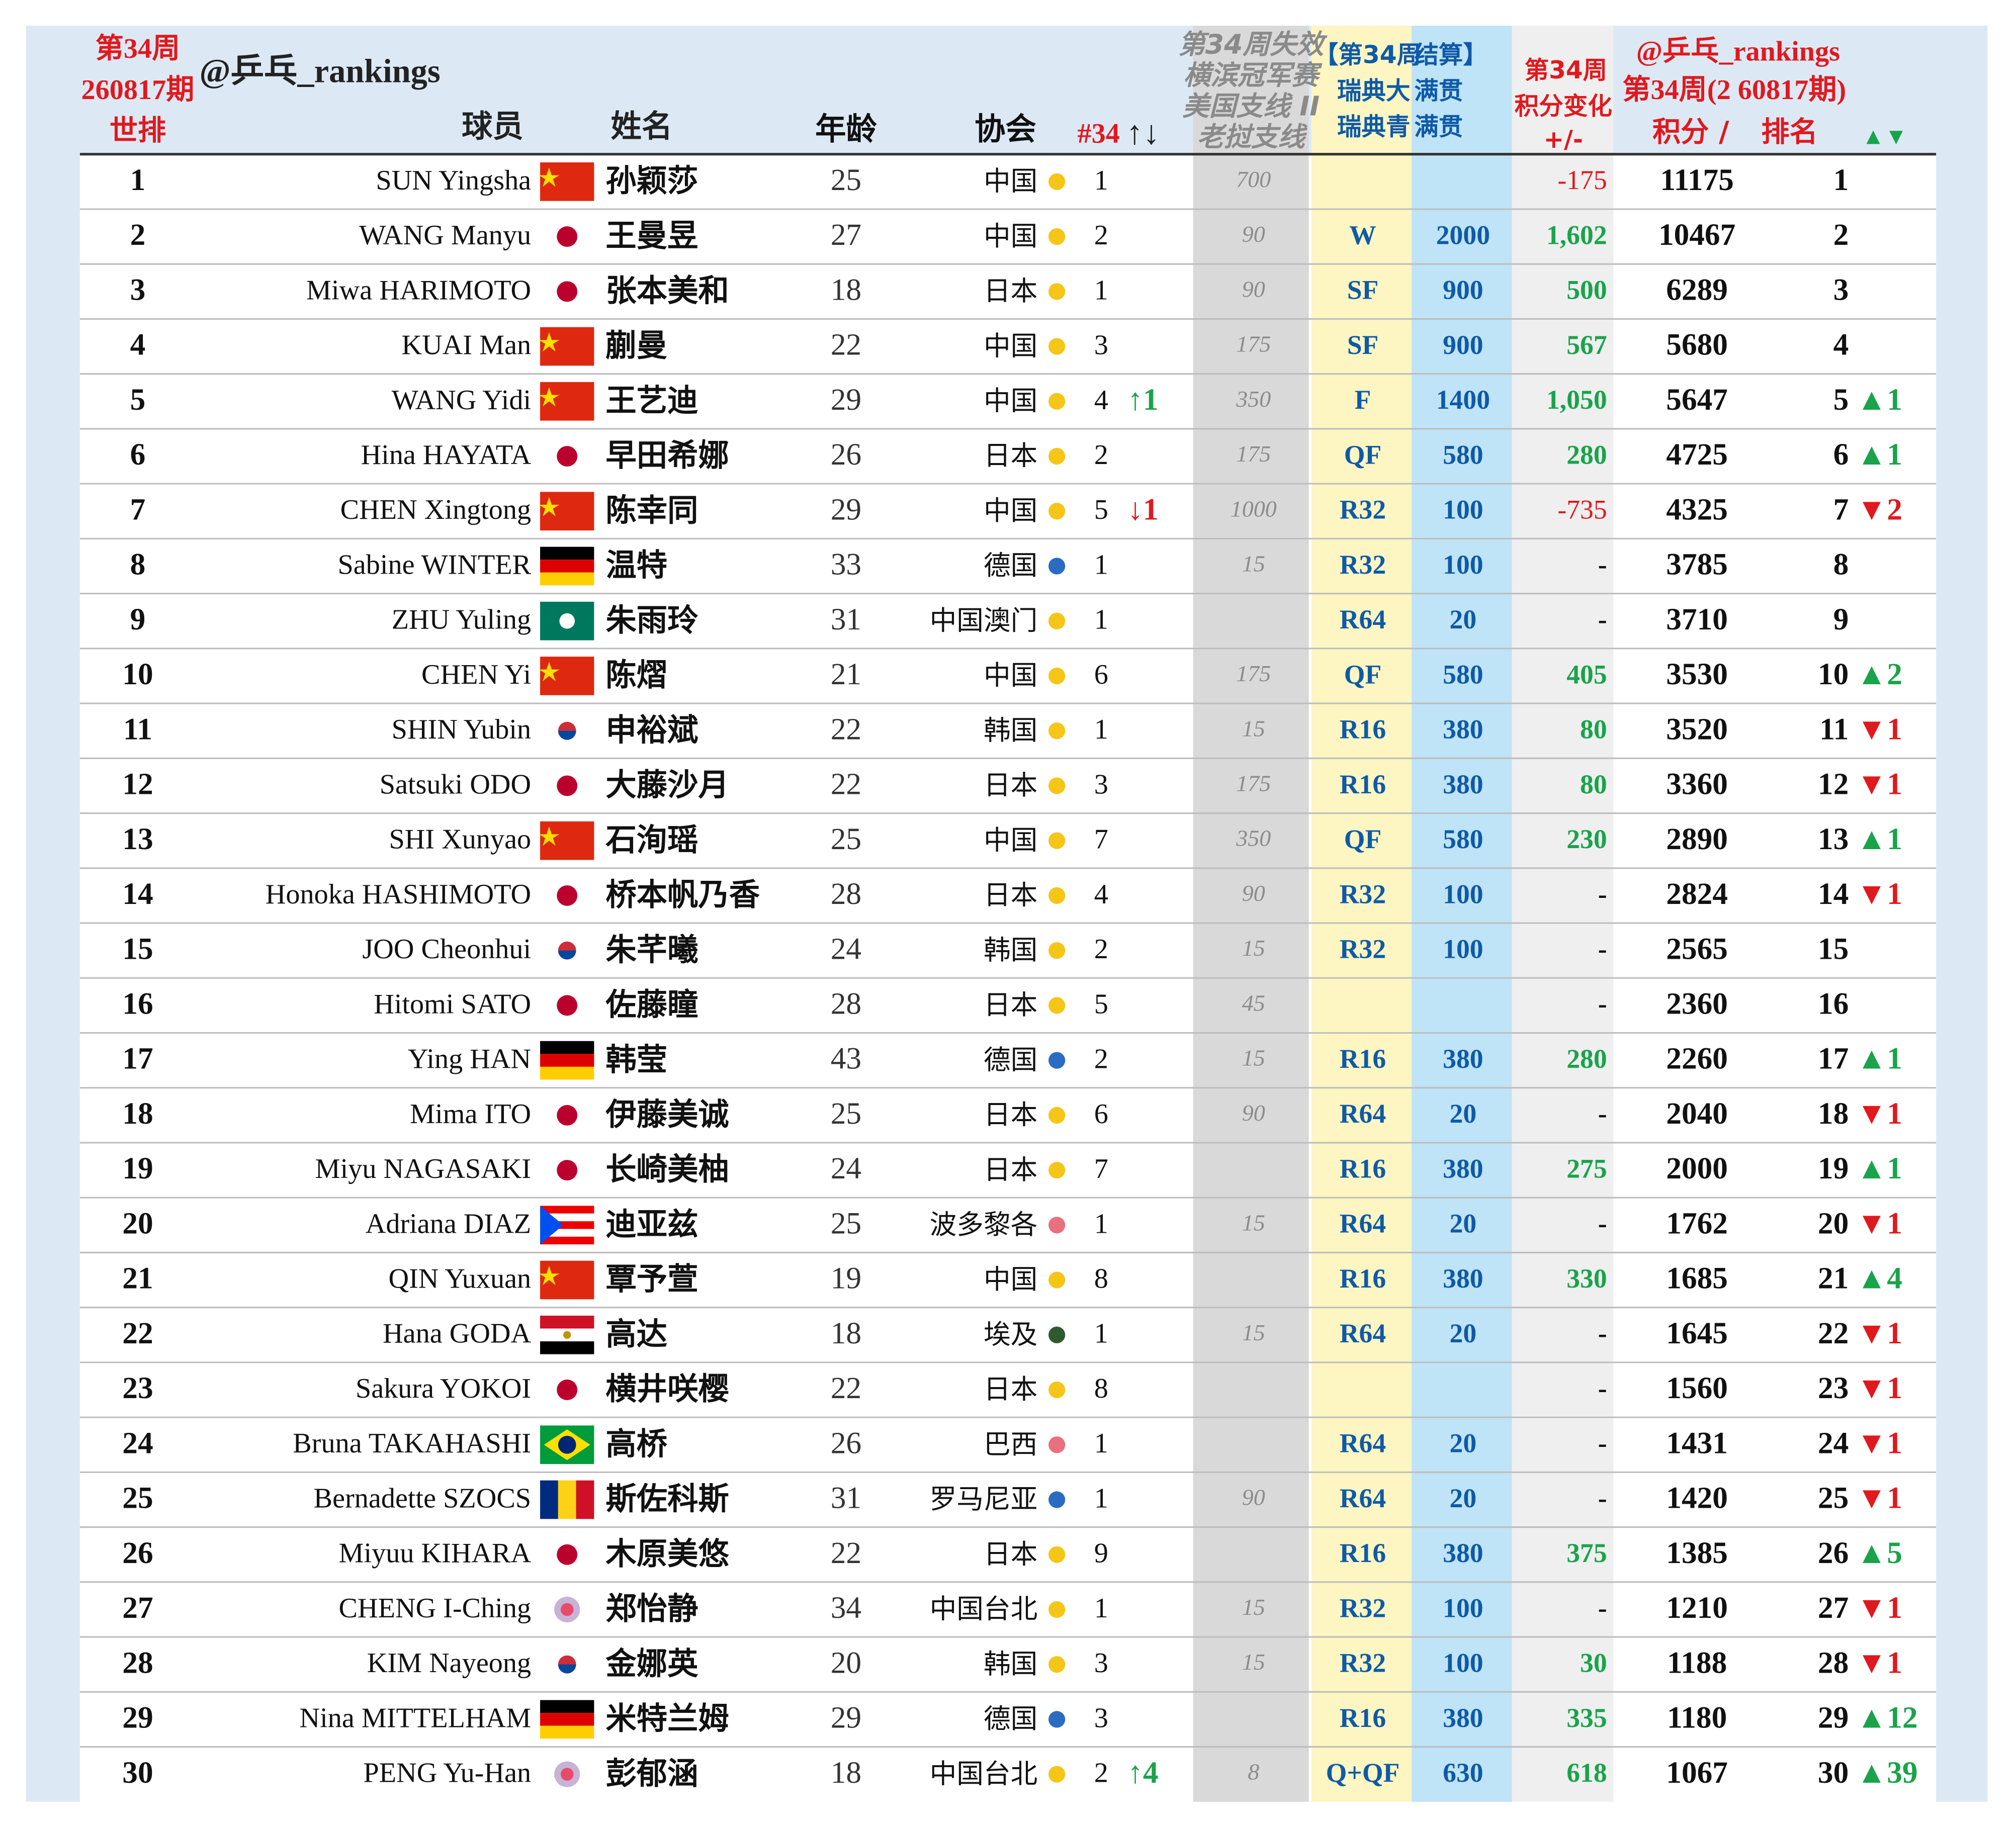 This screenshot has height=1830, width=2016. What do you see at coordinates (1463, 729) in the screenshot?
I see `result-points: 380` at bounding box center [1463, 729].